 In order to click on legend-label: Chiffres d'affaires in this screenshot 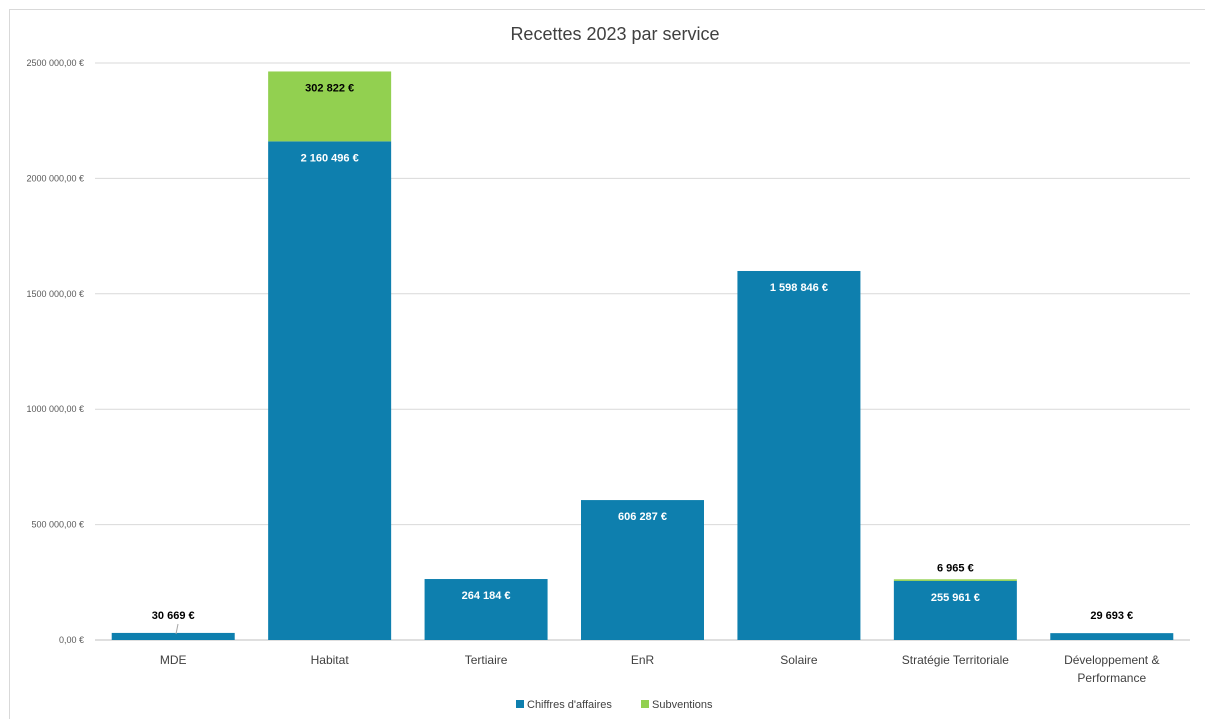, I will do `click(569, 705)`.